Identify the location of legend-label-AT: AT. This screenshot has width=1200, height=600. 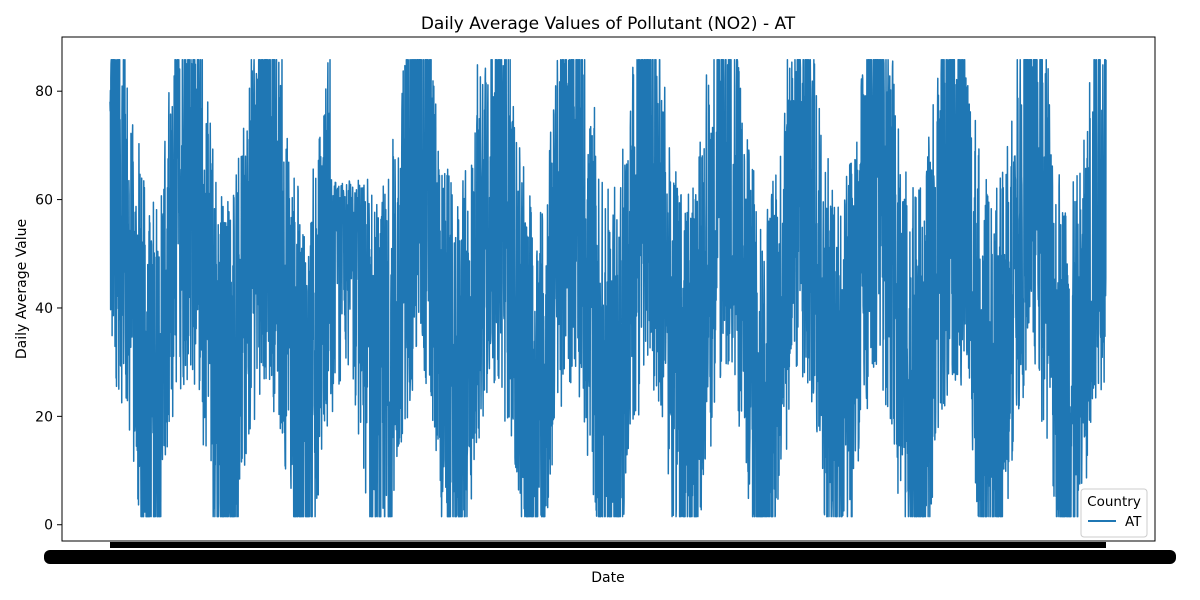
(1133, 522).